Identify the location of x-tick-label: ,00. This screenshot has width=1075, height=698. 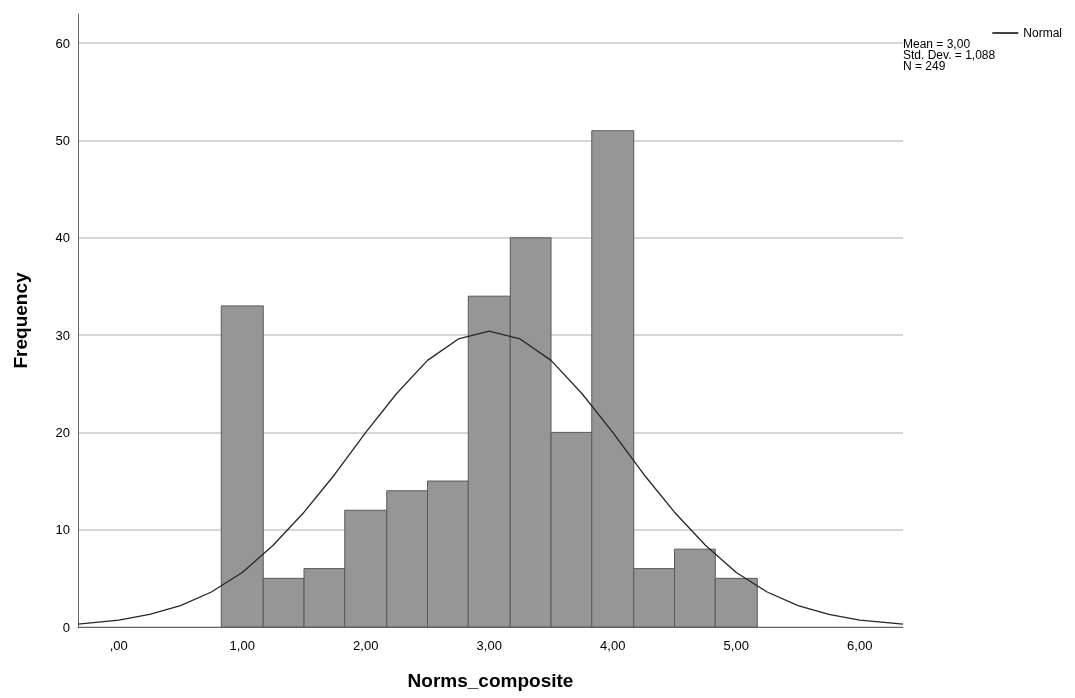
(118, 645).